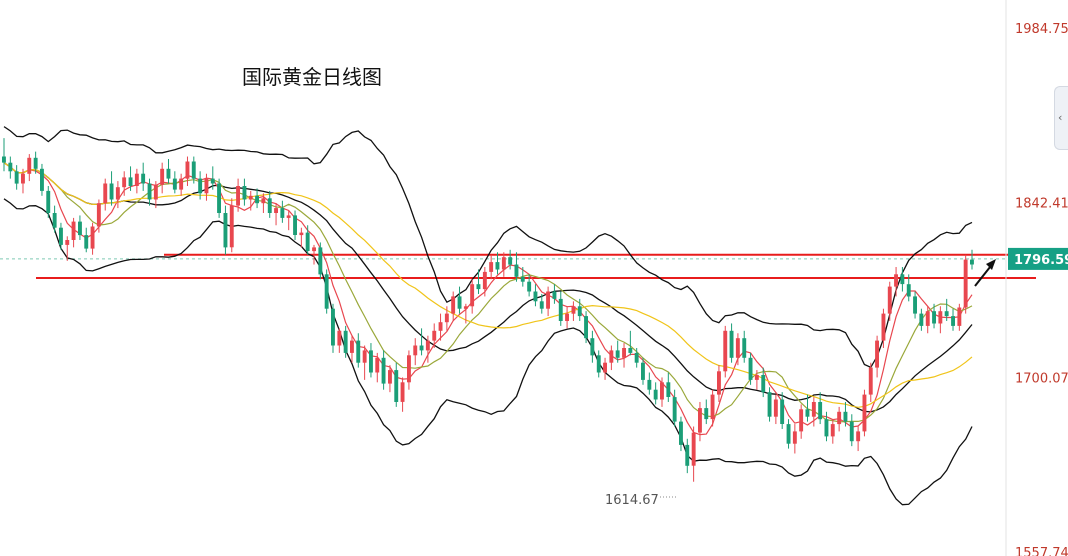 This screenshot has height=556, width=1068. What do you see at coordinates (1041, 29) in the screenshot?
I see `price-tick-label: 1984.75` at bounding box center [1041, 29].